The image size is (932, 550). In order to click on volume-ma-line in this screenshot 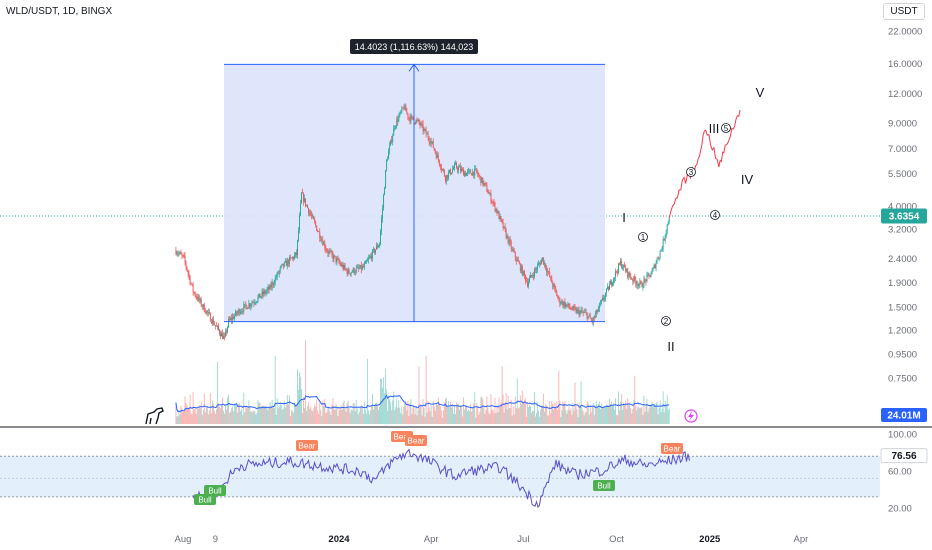, I will do `click(422, 403)`.